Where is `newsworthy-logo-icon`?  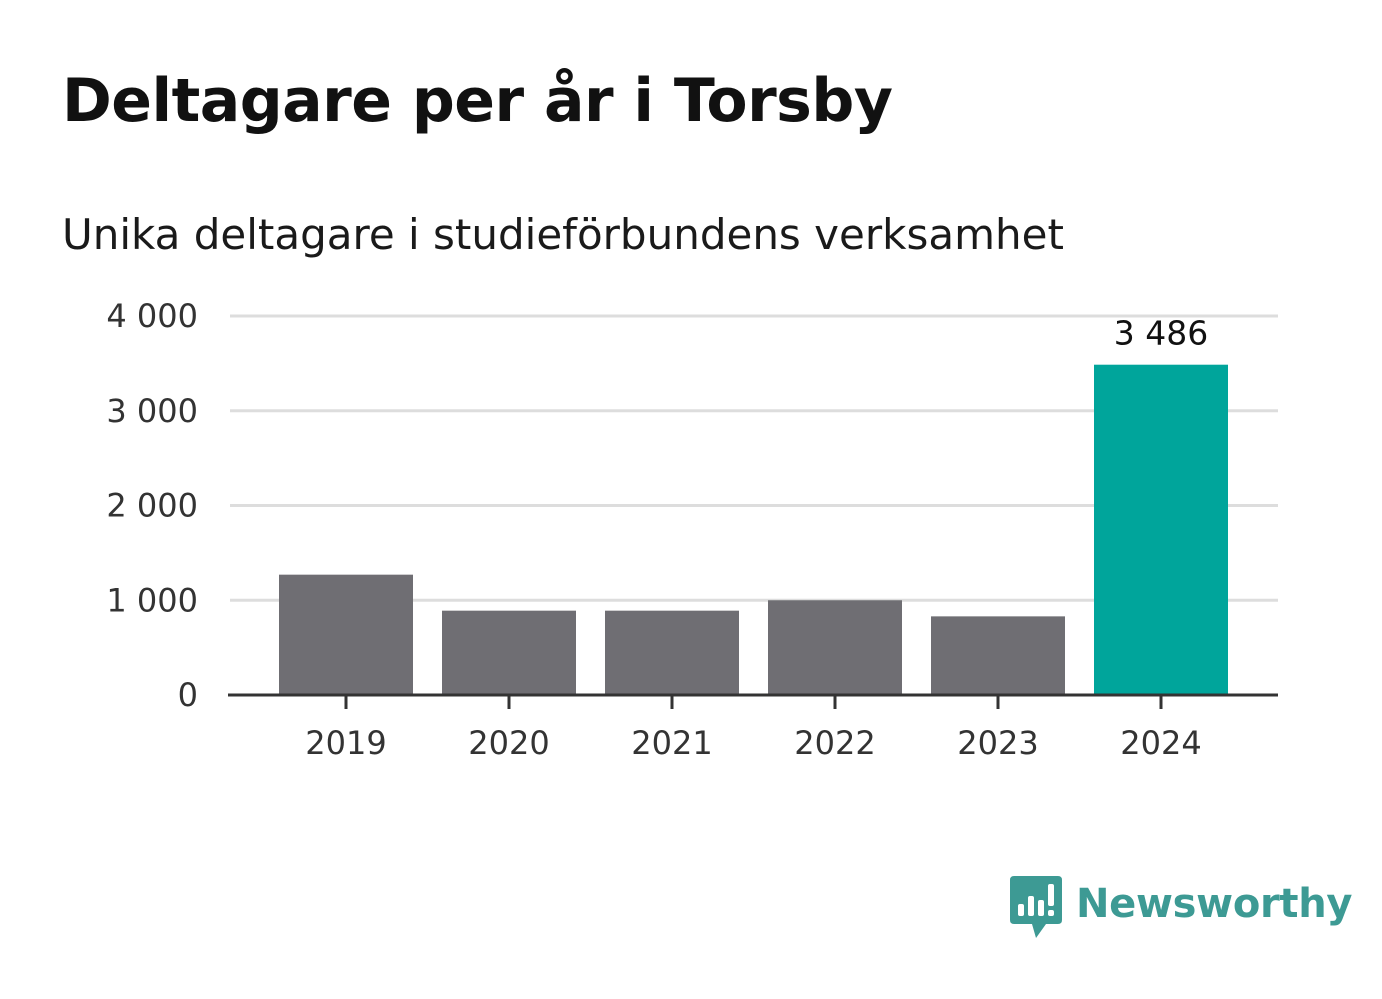 newsworthy-logo-icon is located at coordinates (1036, 907).